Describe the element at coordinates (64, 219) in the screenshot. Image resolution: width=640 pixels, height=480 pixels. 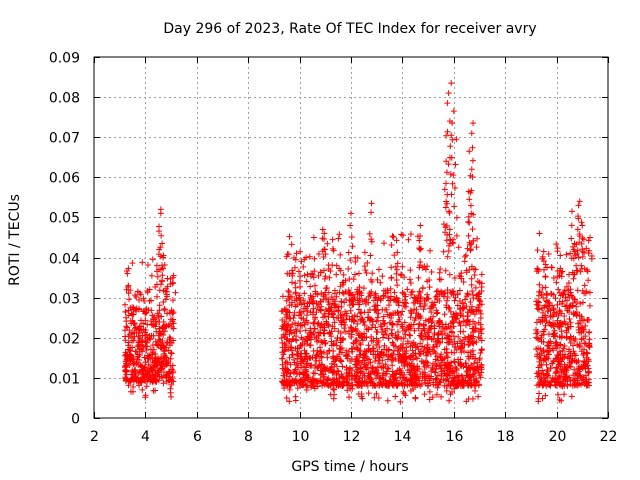
I see `y-tick-label: 0.05` at that location.